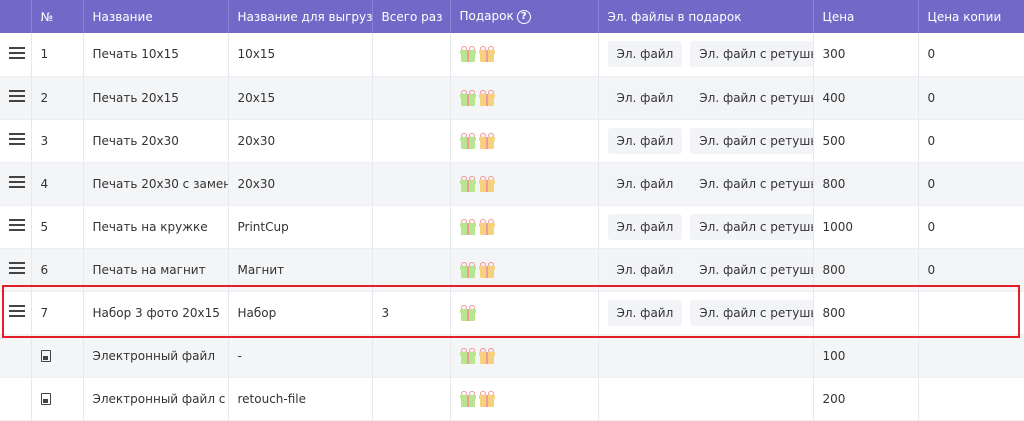  Describe the element at coordinates (156, 141) in the screenshot. I see `name-cell: Печать 20x30` at that location.